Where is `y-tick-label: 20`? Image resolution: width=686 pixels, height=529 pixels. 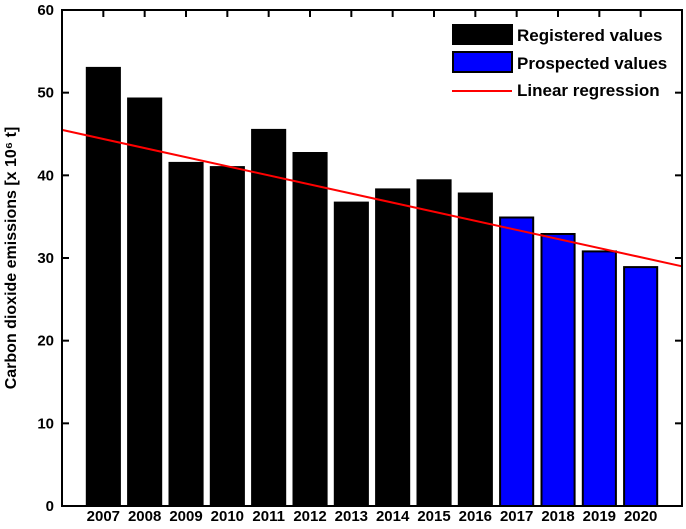
y-tick-label: 20 is located at coordinates (45, 341).